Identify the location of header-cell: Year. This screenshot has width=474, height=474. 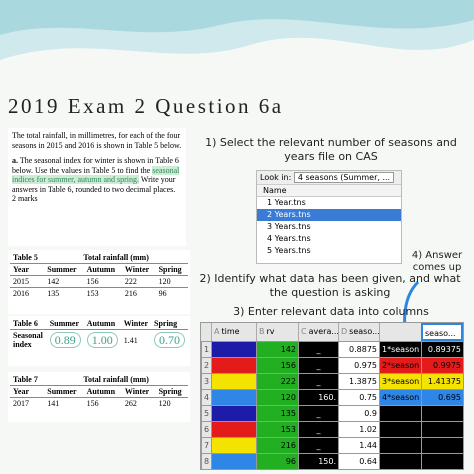
(27, 269).